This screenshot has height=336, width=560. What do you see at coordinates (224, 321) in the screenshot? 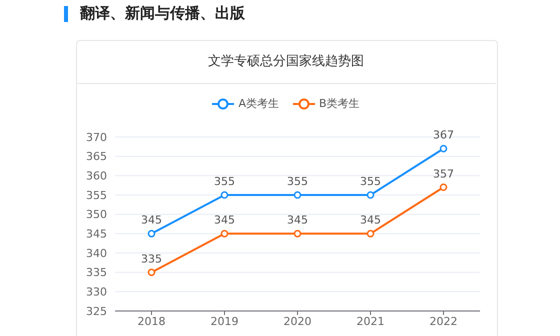
I see `x-tick-label: 2019` at bounding box center [224, 321].